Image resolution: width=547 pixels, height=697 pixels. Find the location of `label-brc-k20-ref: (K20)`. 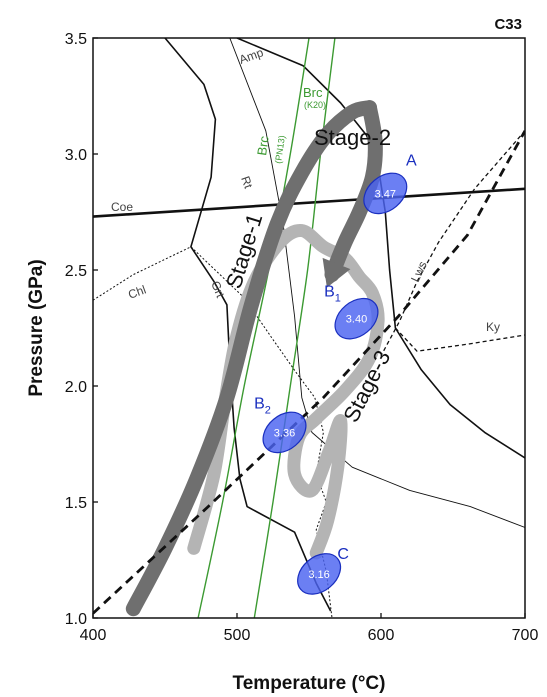

label-brc-k20-ref: (K20) is located at coordinates (315, 105).